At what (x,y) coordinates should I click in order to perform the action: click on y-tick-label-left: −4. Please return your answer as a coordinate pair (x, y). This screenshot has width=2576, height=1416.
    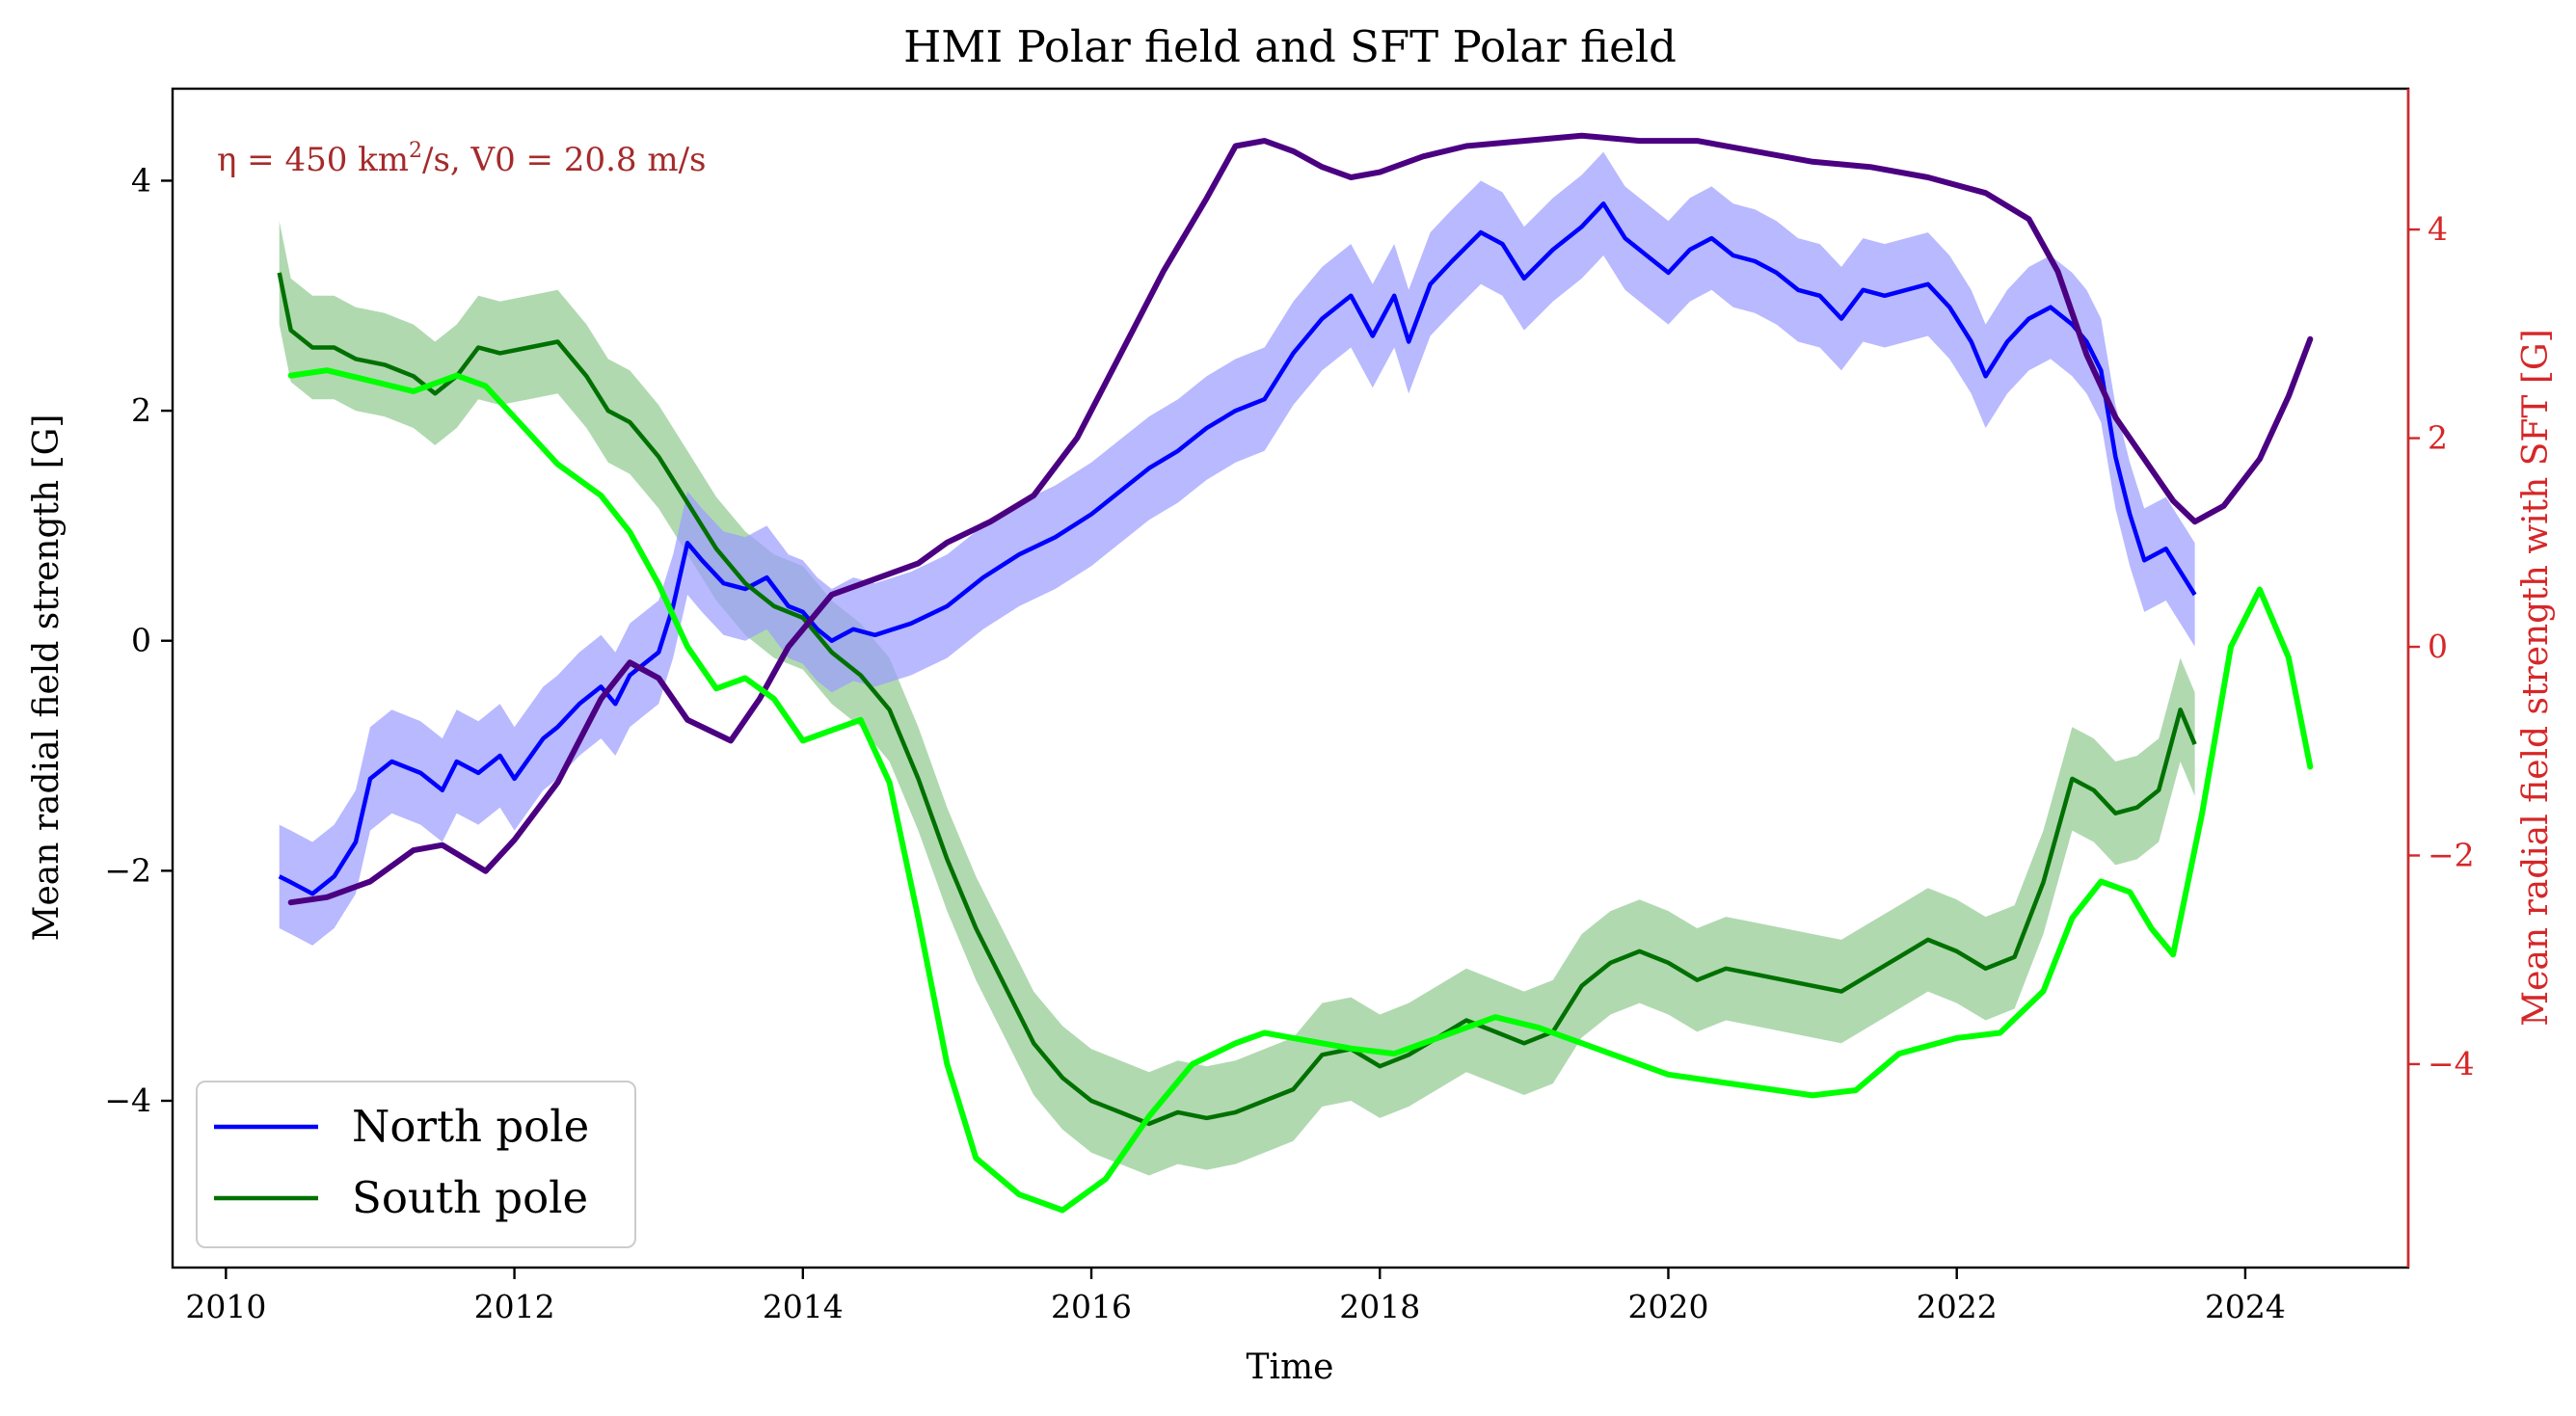
    Looking at the image, I should click on (128, 1100).